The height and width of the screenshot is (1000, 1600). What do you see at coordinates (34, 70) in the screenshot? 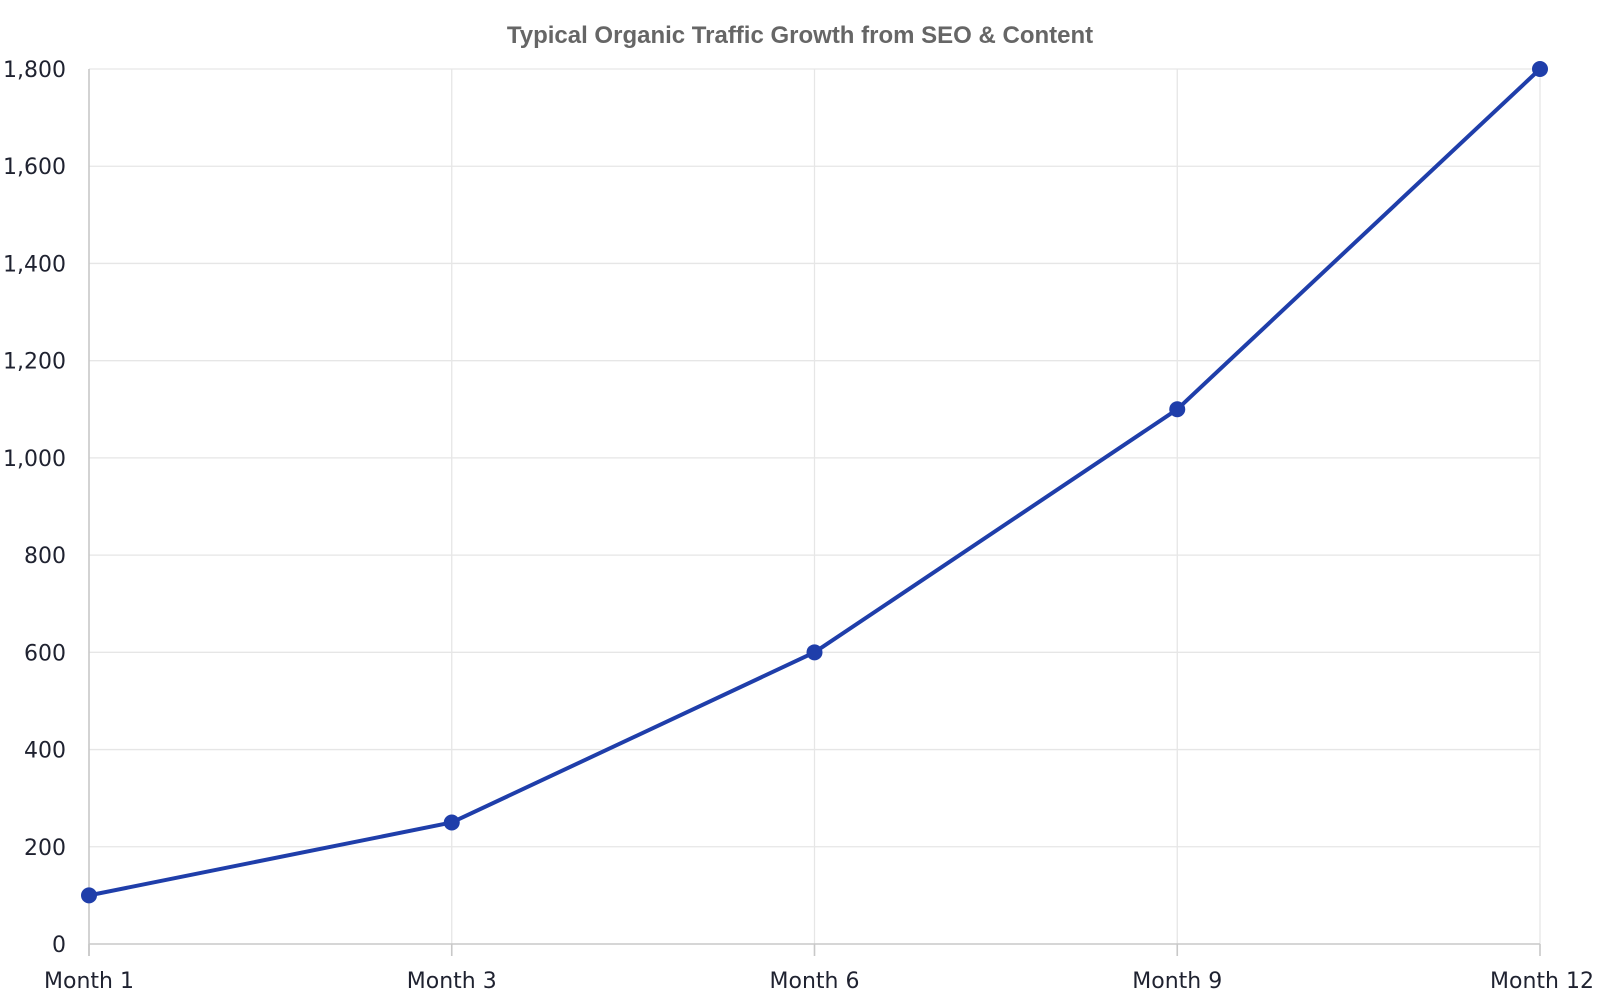
I see `y-tick-label: 1,800` at bounding box center [34, 70].